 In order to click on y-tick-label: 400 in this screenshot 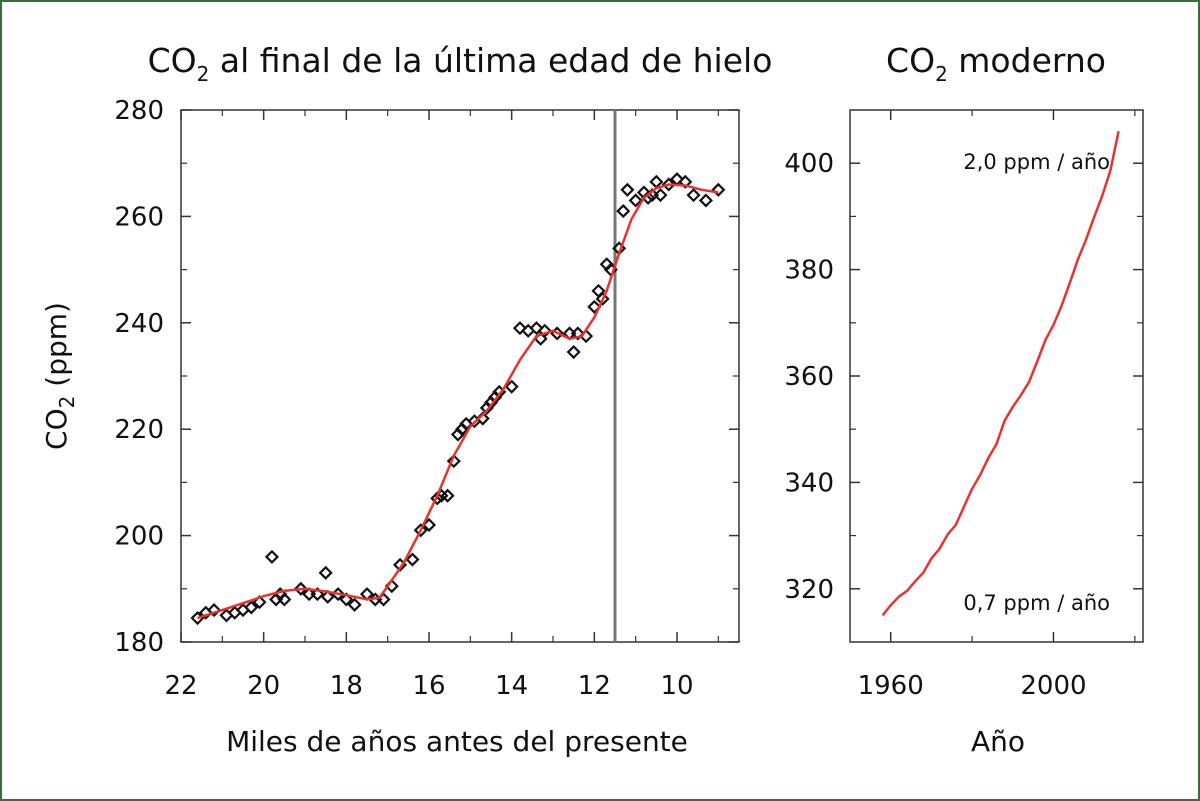, I will do `click(809, 164)`.